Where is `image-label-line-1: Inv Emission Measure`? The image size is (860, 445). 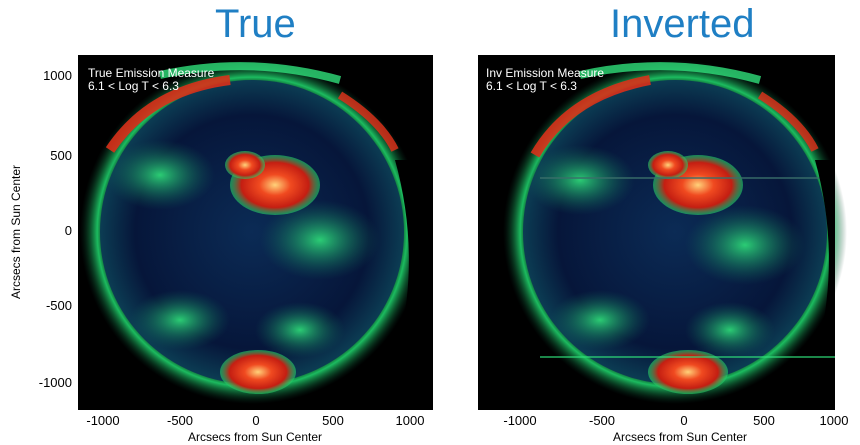
image-label-line-1: Inv Emission Measure is located at coordinates (545, 73).